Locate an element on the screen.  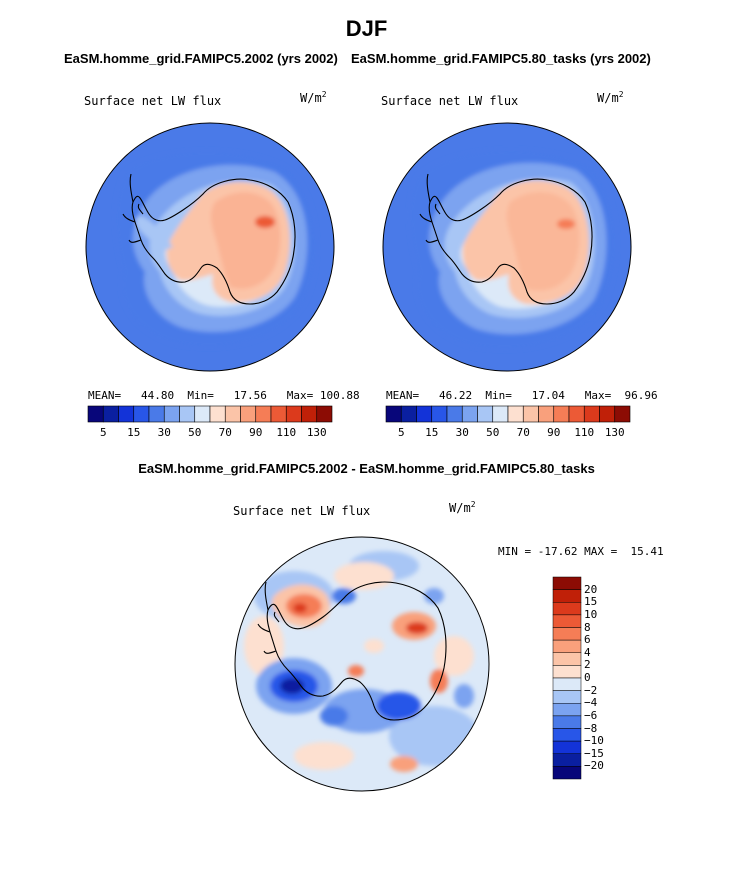
panel-1-map is located at coordinates (210, 247).